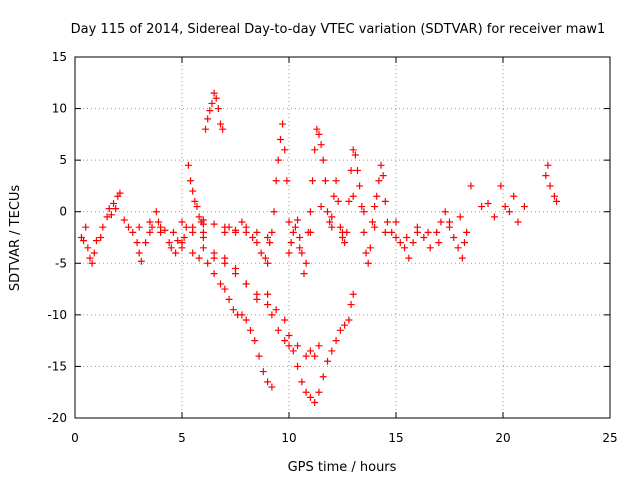 The image size is (640, 480). Describe the element at coordinates (502, 438) in the screenshot. I see `x-tick-label: 20` at that location.